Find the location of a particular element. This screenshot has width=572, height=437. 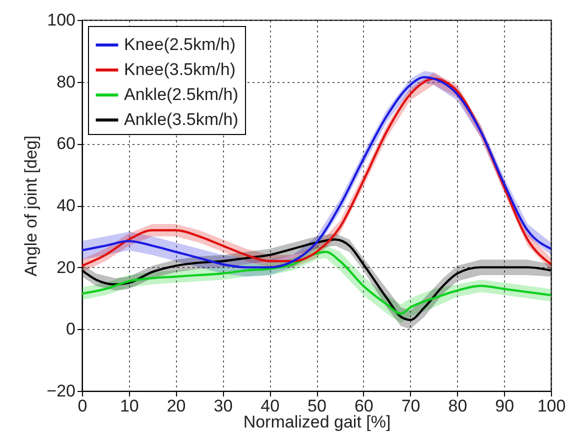

x-tick-label: 90 is located at coordinates (504, 406).